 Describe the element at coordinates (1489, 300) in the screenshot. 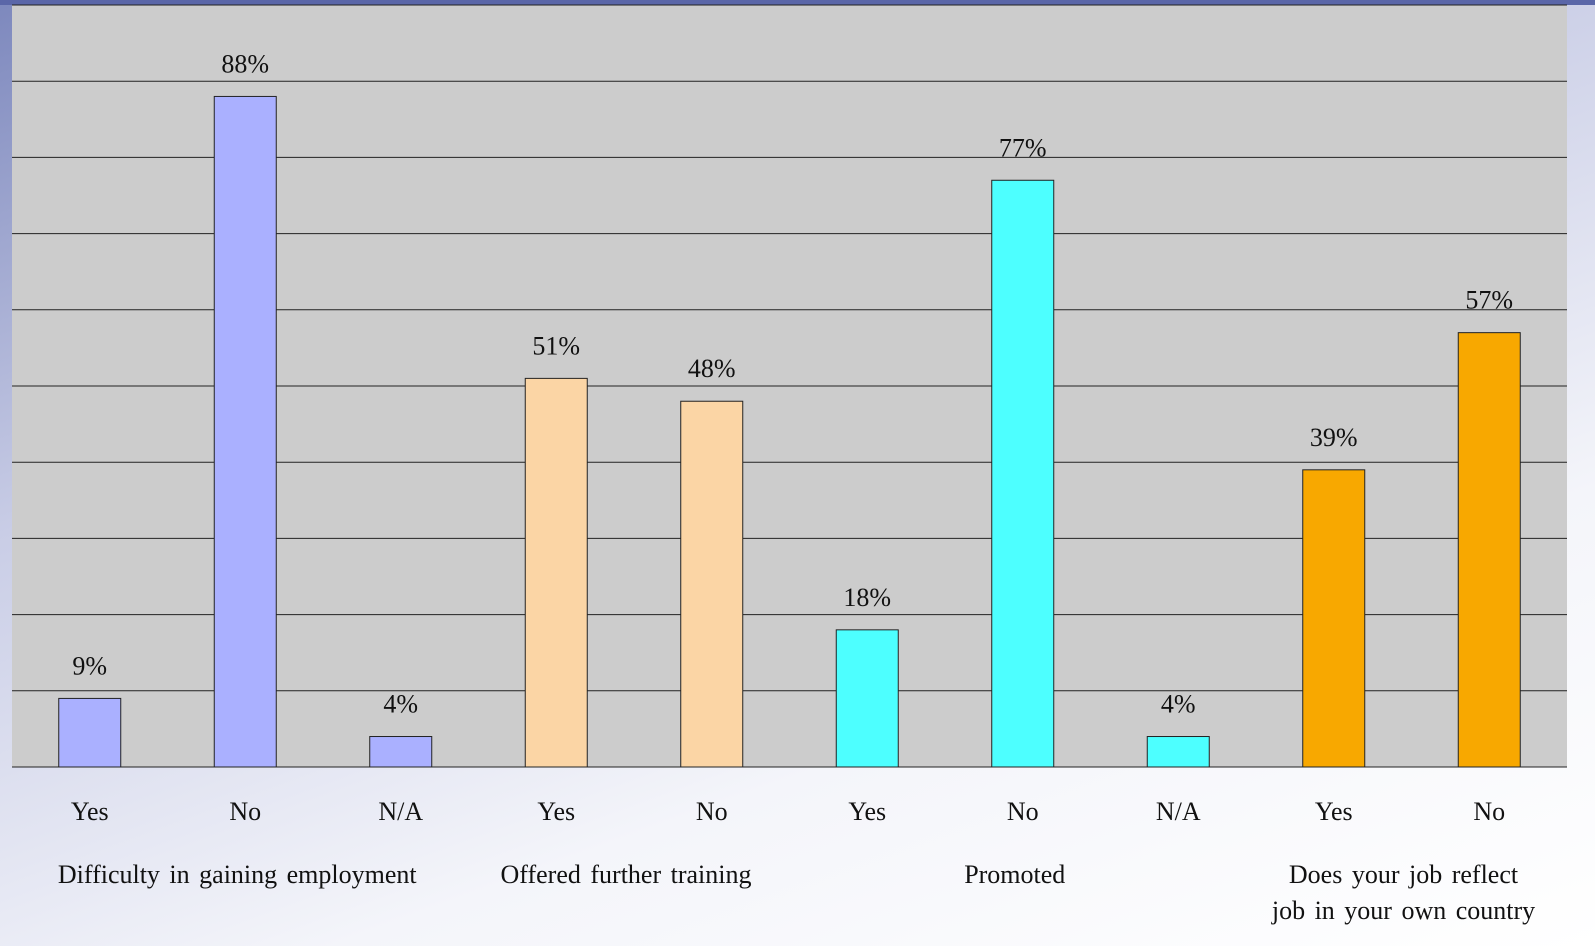

I see `value-label: 57%` at that location.